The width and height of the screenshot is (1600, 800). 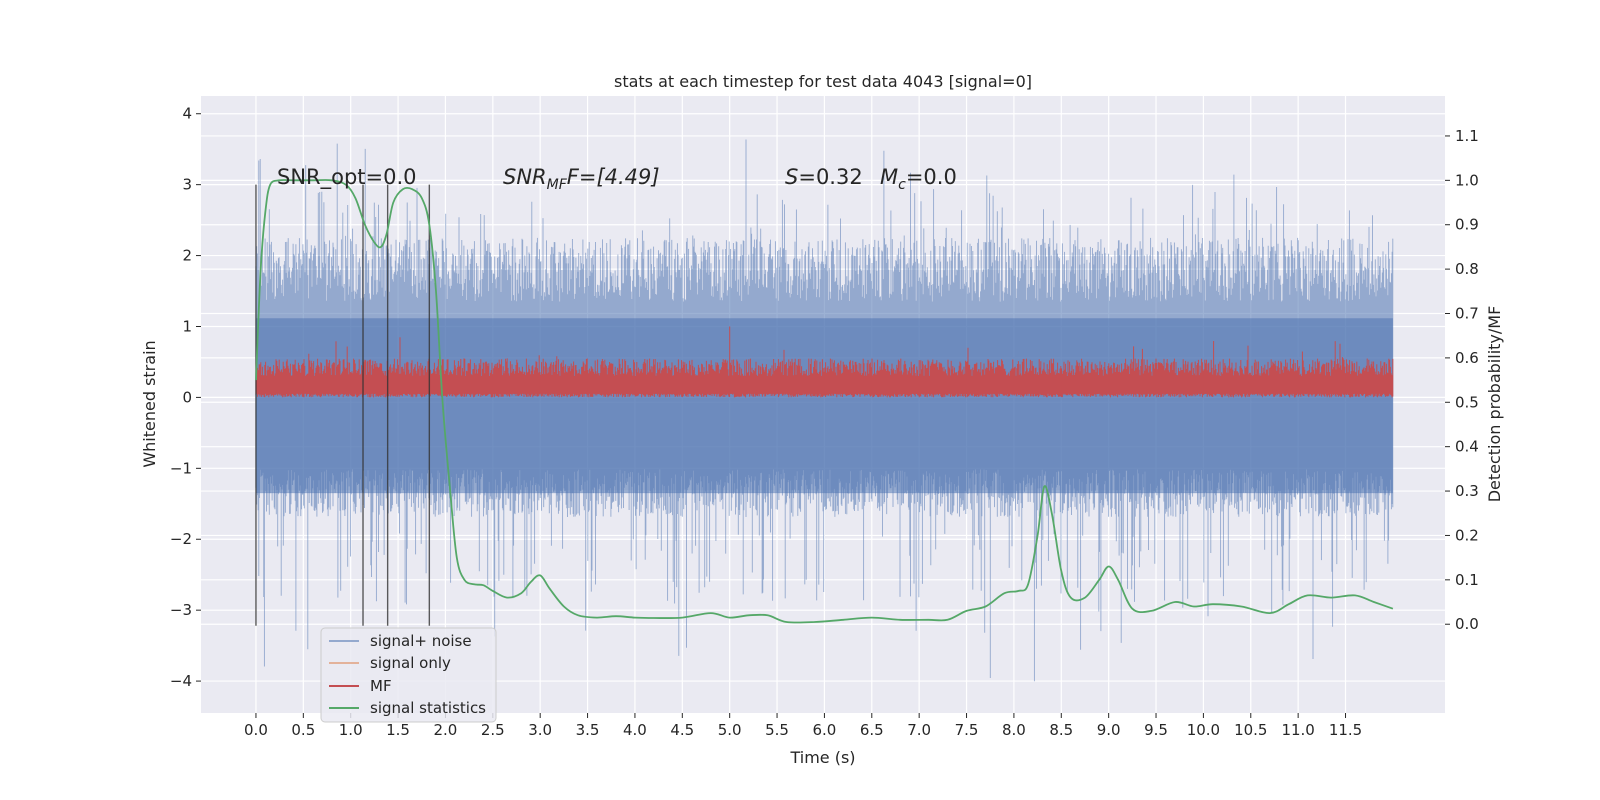 What do you see at coordinates (791, 177) in the screenshot?
I see `annotation-s-main: S` at bounding box center [791, 177].